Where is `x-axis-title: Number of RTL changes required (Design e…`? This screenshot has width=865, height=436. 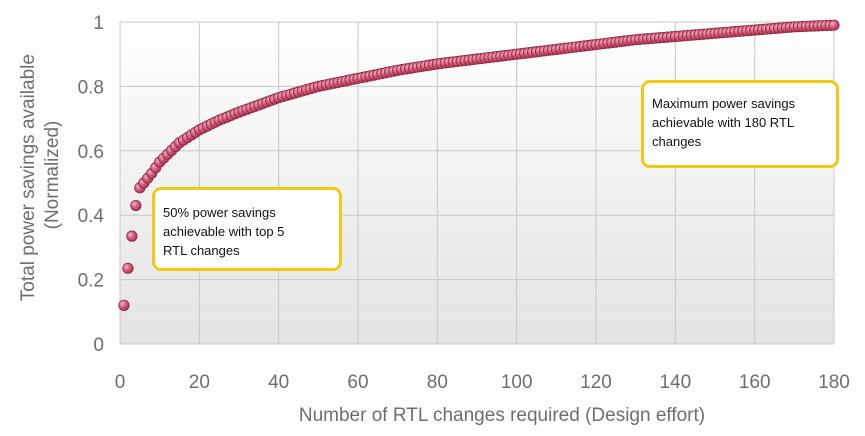 x-axis-title: Number of RTL changes required (Design e… is located at coordinates (502, 415).